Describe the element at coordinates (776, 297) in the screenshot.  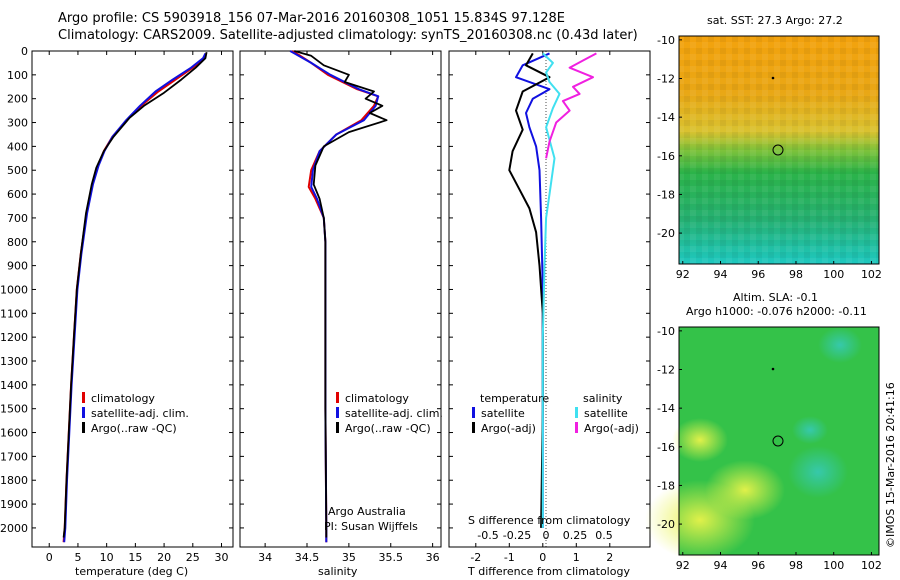
I see `sla-map-title: Altim. SLA: -0.1` at that location.